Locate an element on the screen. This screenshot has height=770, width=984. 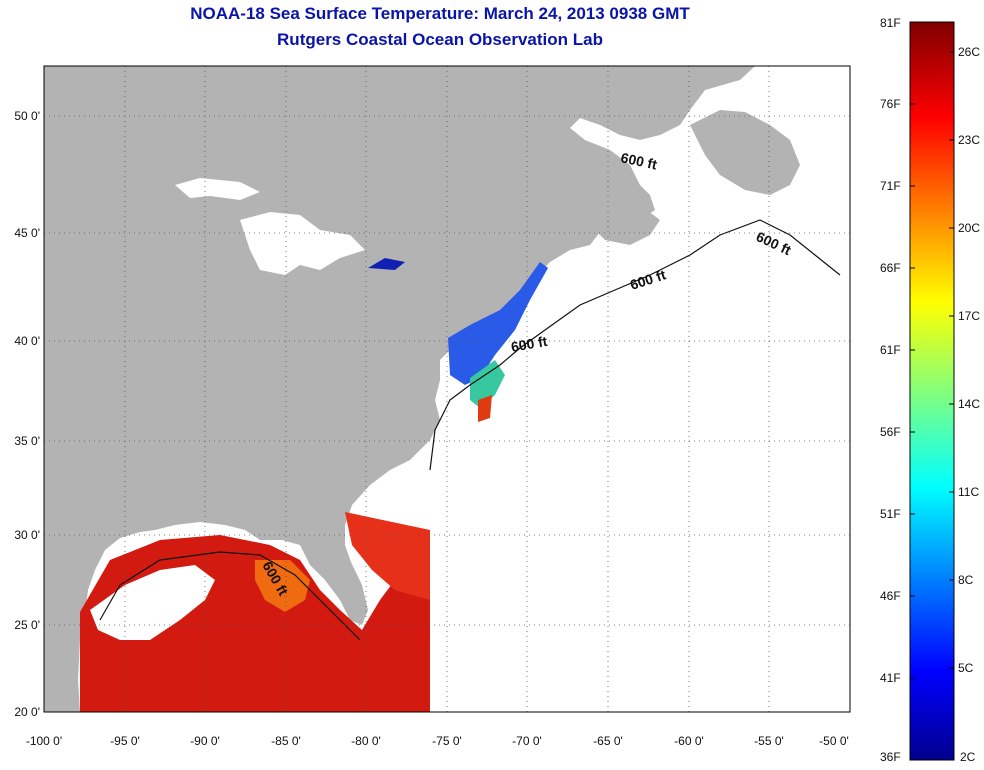
sst-atlantic-south is located at coordinates (387, 556).